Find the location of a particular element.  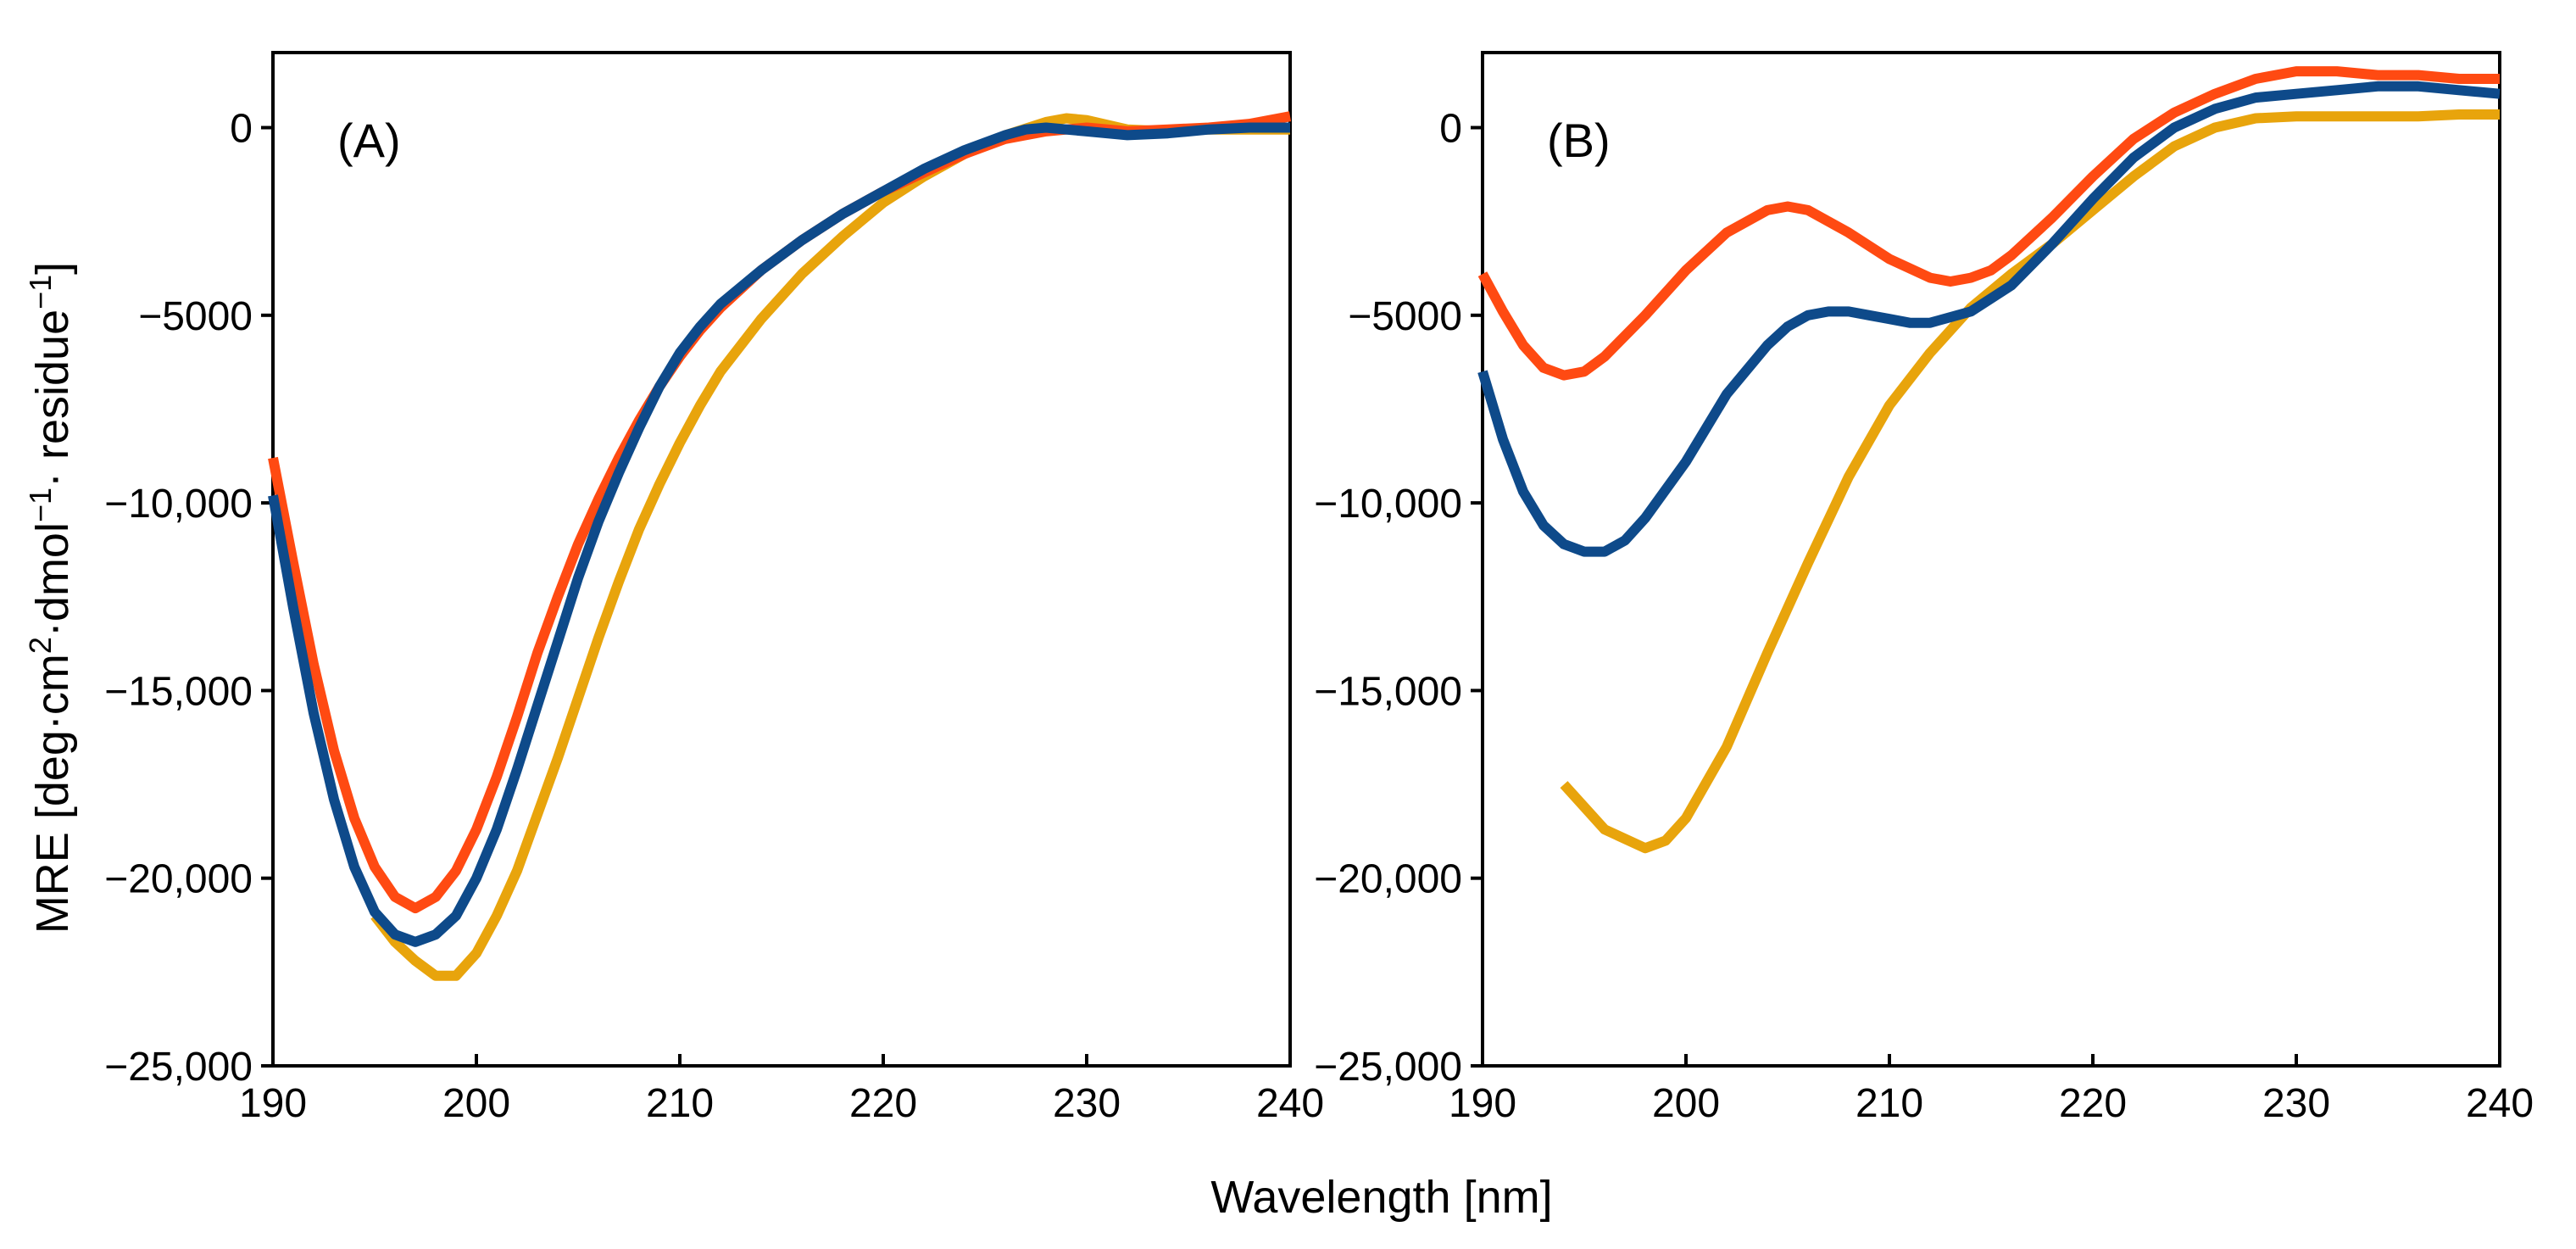

panel-b-x-tick-label: 200 is located at coordinates (1686, 1103).